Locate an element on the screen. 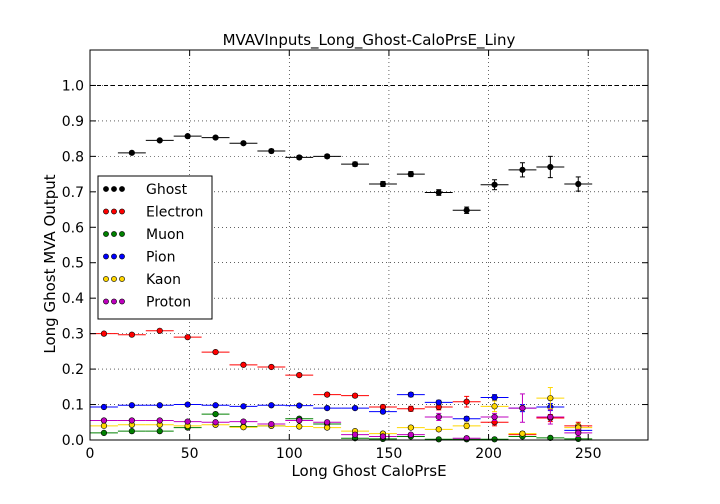  x-tick-label: 200 is located at coordinates (488, 454).